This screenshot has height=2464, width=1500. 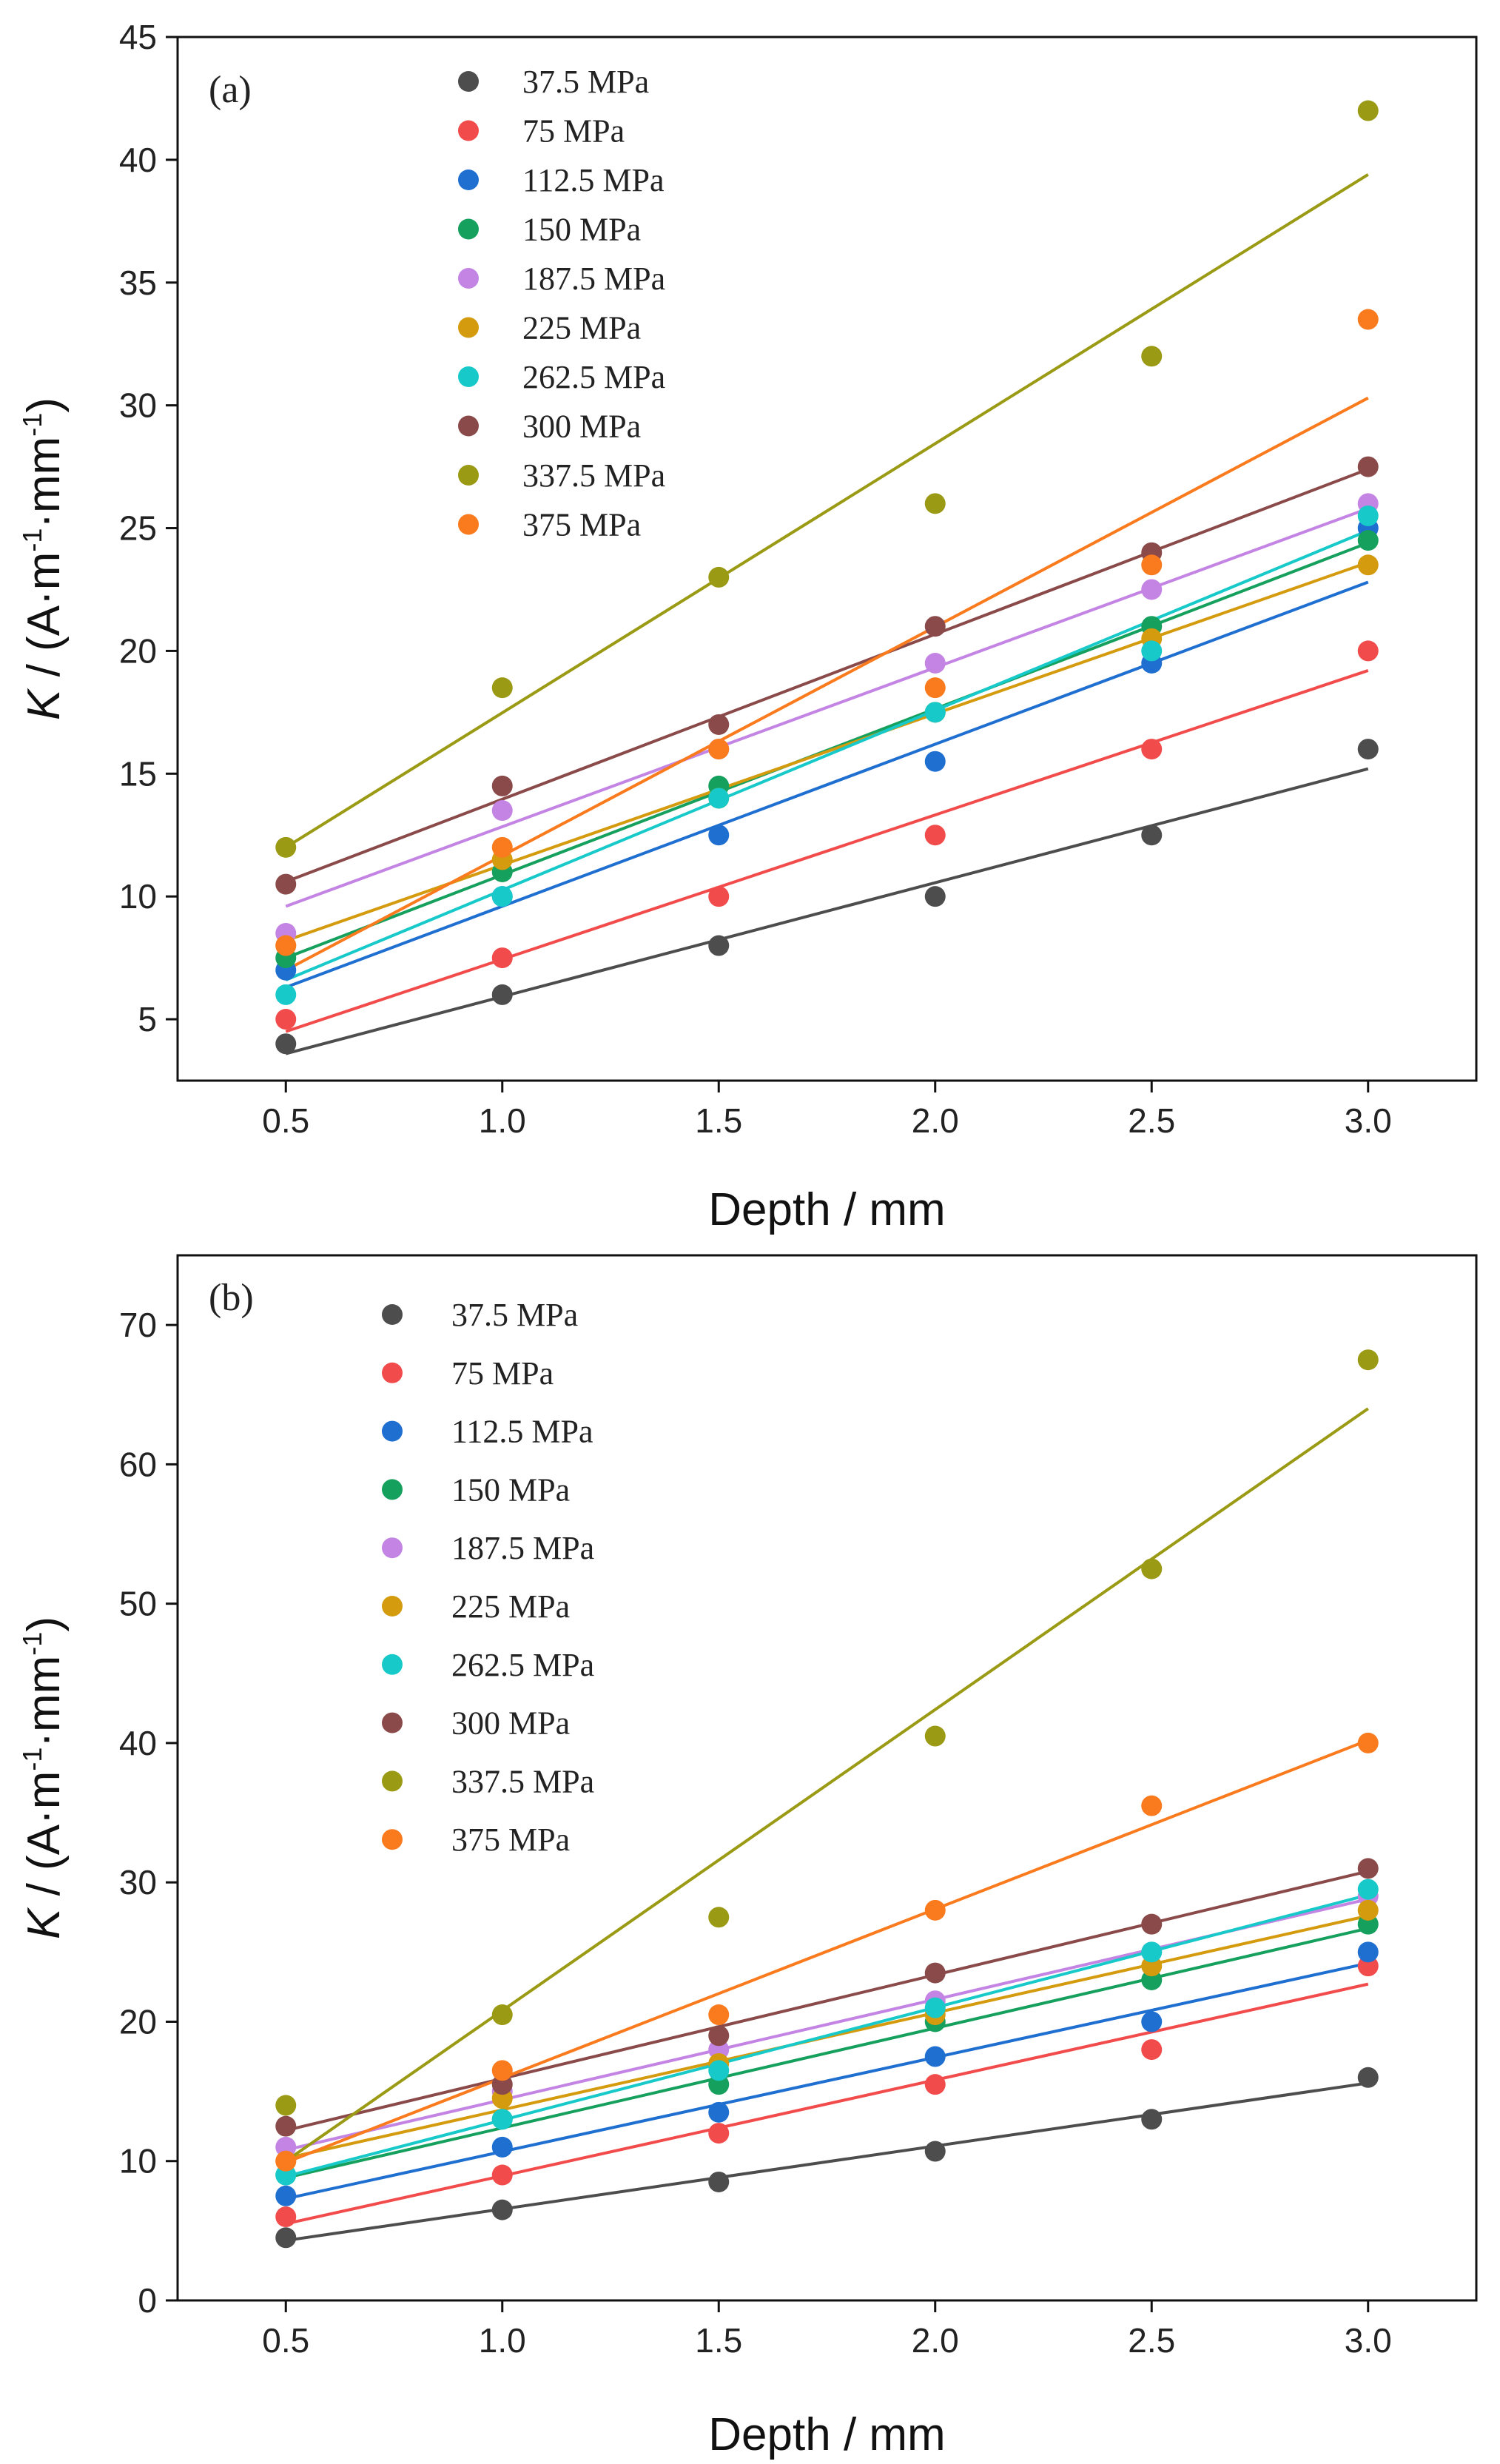 I want to click on fit-line-300-MPa, so click(x=827, y=676).